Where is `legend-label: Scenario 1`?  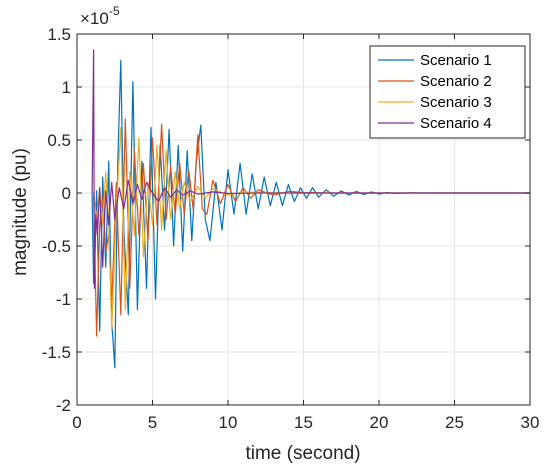
legend-label: Scenario 1 is located at coordinates (456, 60).